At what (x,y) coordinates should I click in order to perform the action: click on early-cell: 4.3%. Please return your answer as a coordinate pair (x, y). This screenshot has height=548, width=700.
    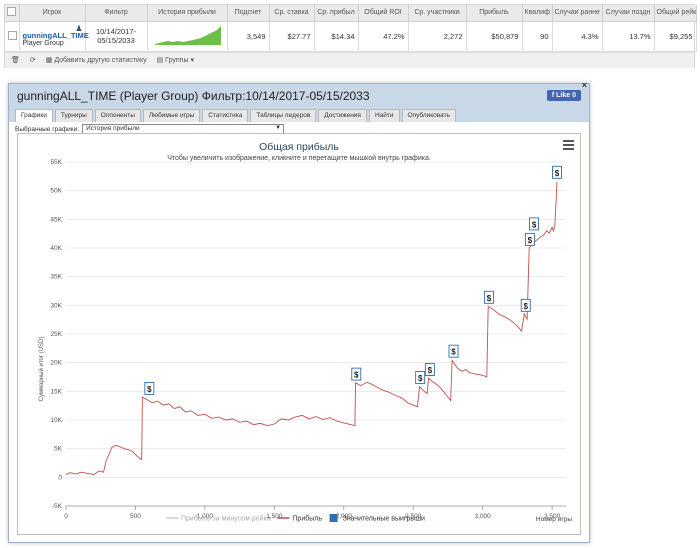
    Looking at the image, I should click on (577, 36).